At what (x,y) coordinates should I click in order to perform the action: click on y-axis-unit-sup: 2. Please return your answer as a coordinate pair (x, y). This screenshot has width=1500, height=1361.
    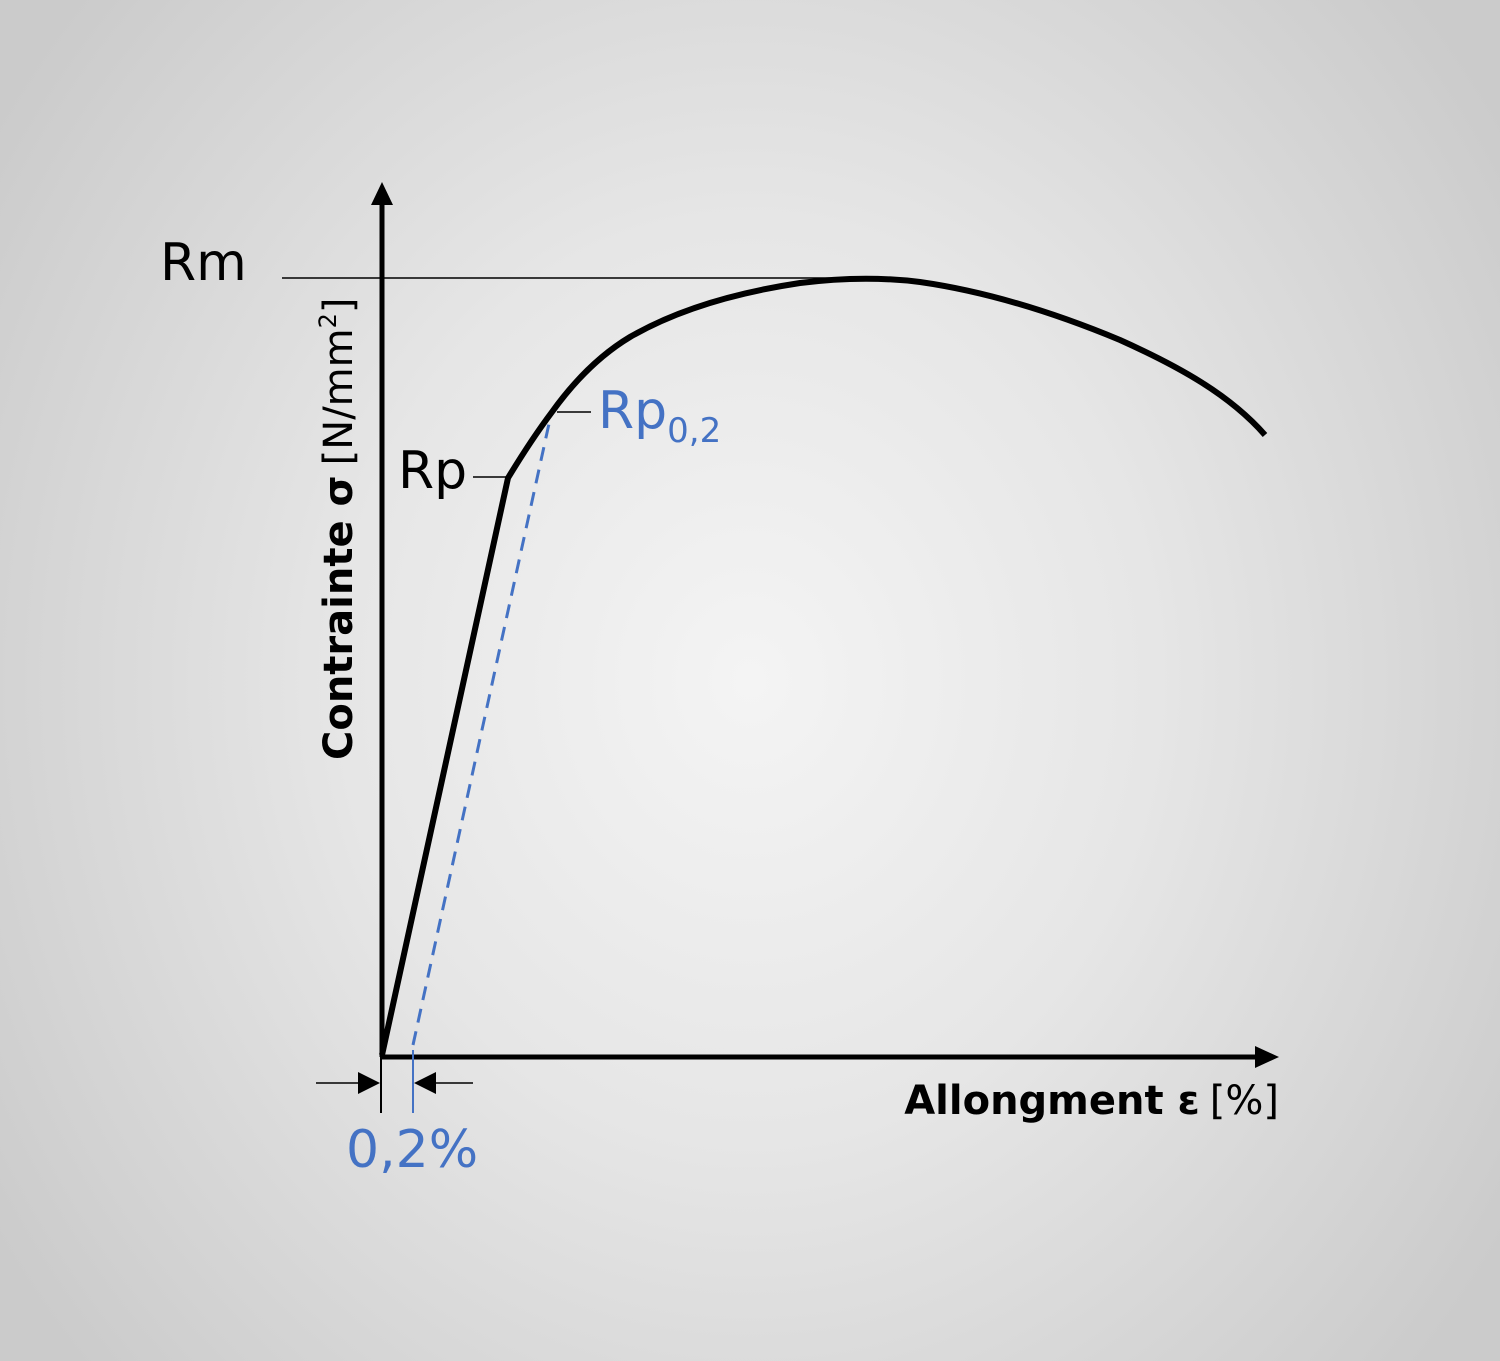
    Looking at the image, I should click on (328, 320).